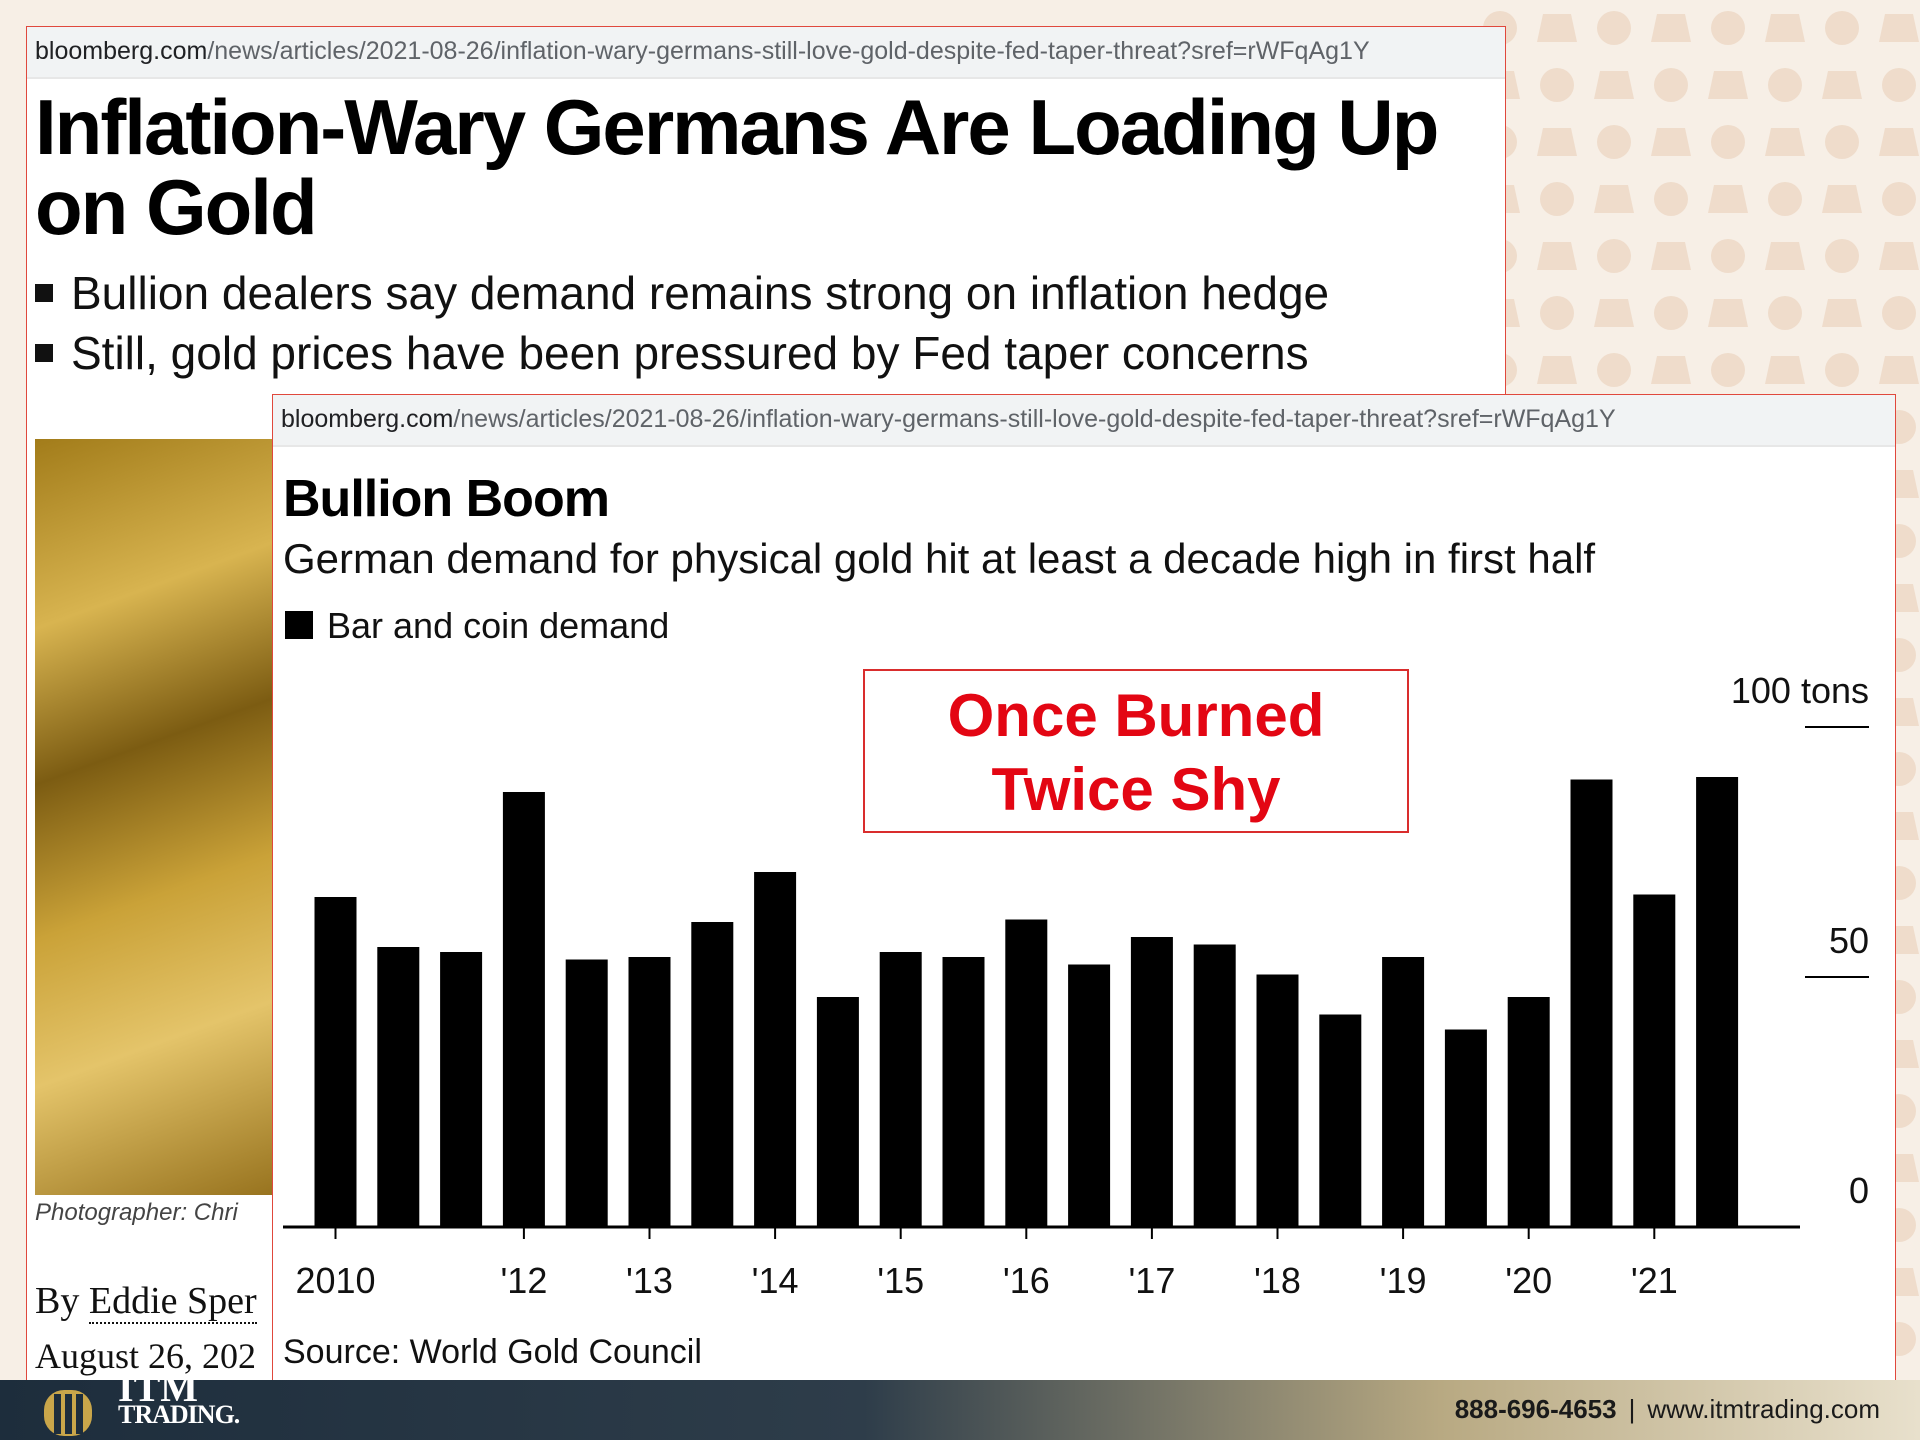  Describe the element at coordinates (1528, 1280) in the screenshot. I see `x-tick-label: '20` at that location.